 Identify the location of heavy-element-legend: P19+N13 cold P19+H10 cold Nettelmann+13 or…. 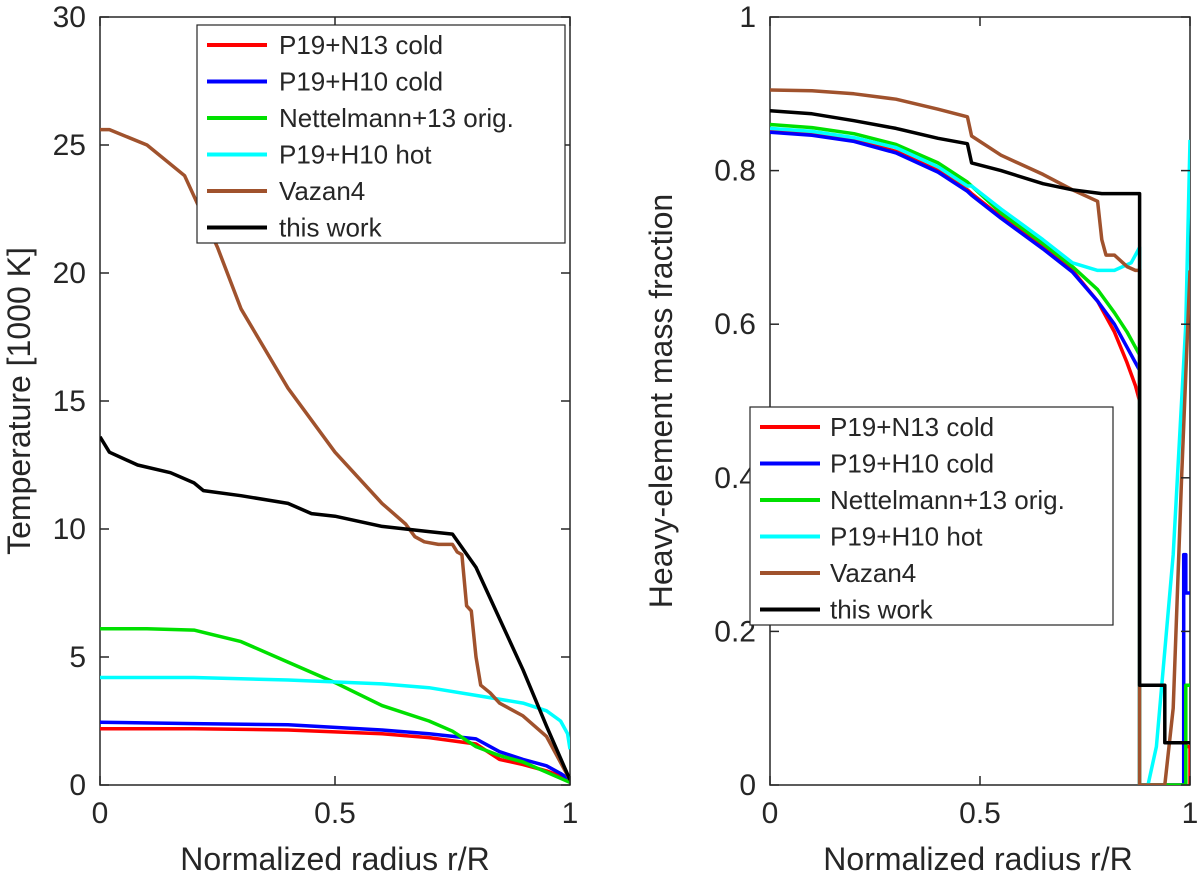
(931, 516).